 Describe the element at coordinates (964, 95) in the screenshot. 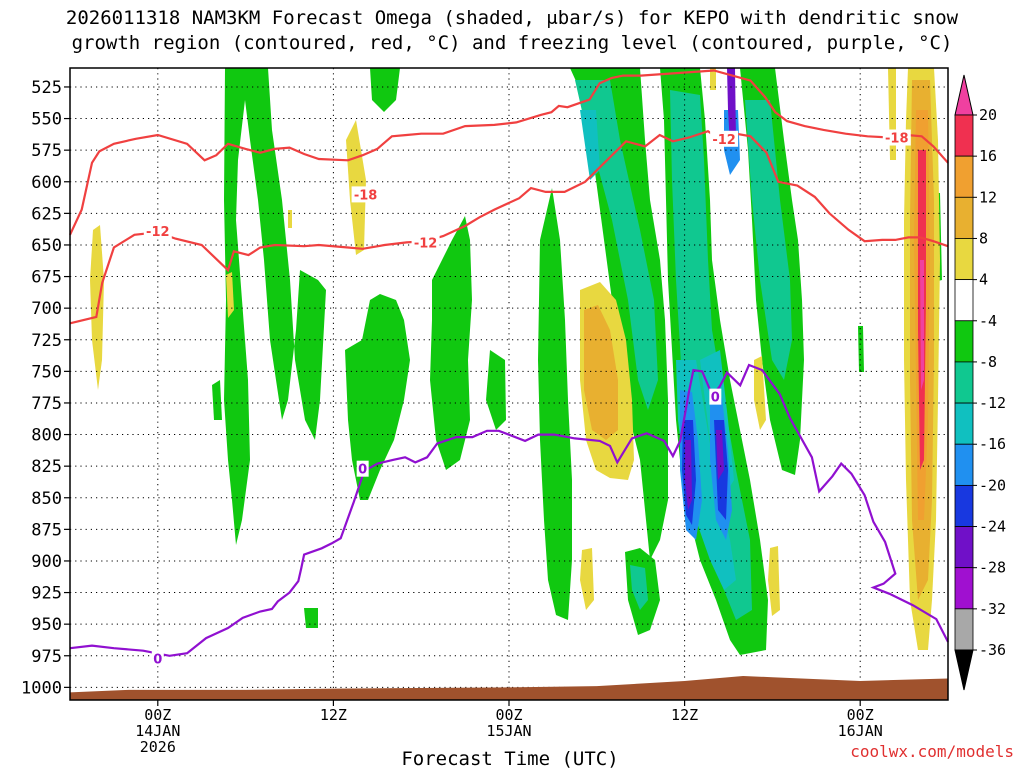

I see `colorbar-top-cap` at that location.